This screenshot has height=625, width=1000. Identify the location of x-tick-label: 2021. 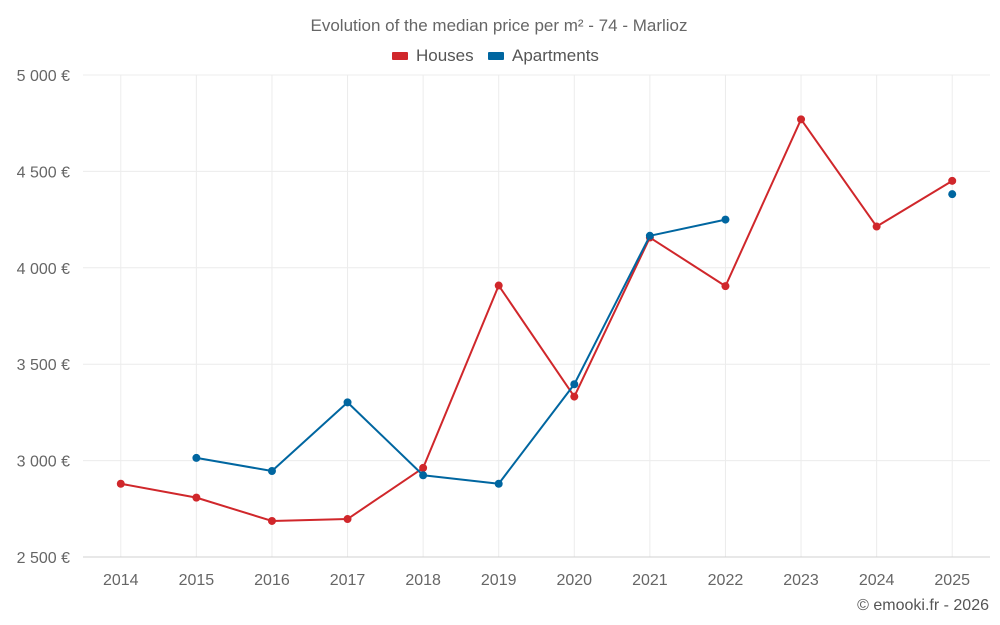
(650, 580).